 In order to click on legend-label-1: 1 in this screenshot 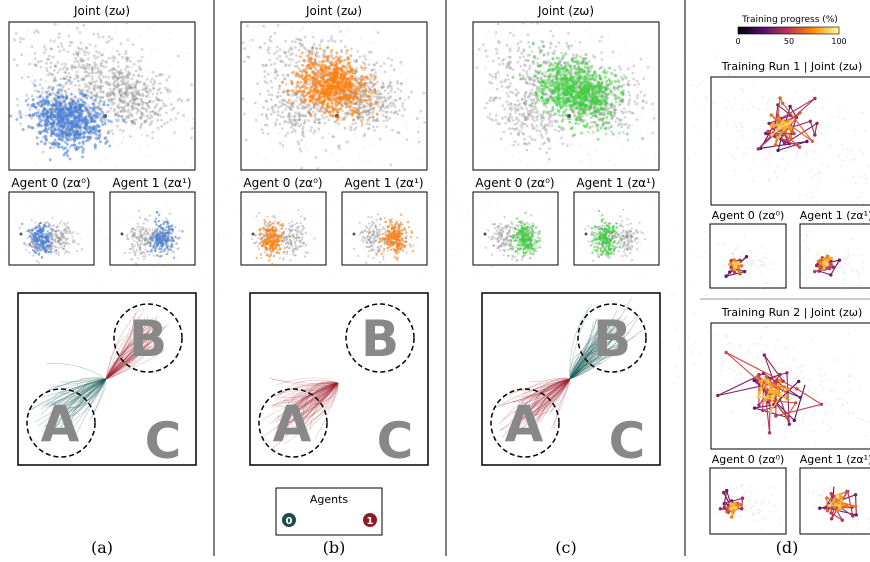, I will do `click(370, 521)`.